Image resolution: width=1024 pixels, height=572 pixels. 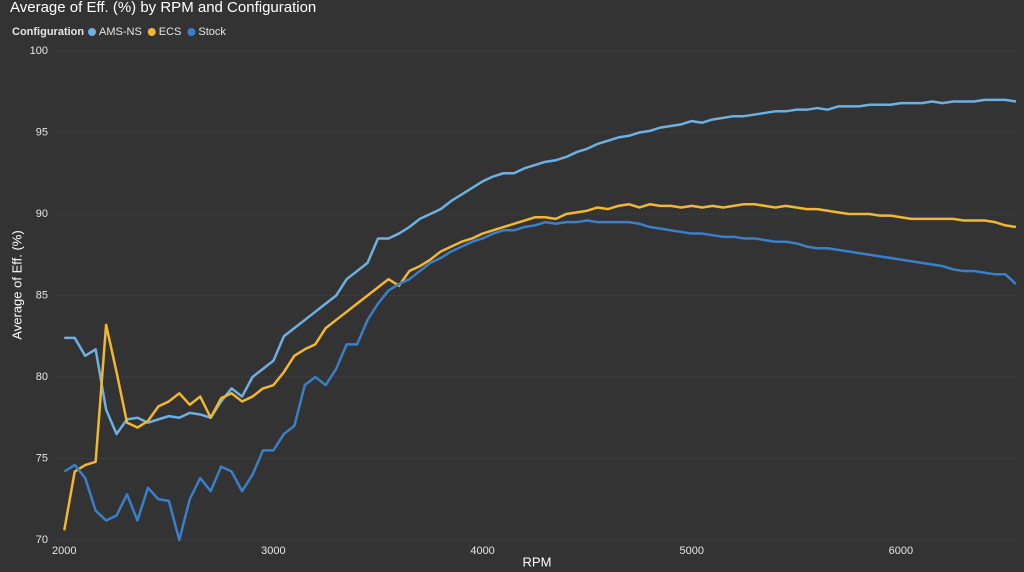 What do you see at coordinates (212, 32) in the screenshot?
I see `legend-label: Stock` at bounding box center [212, 32].